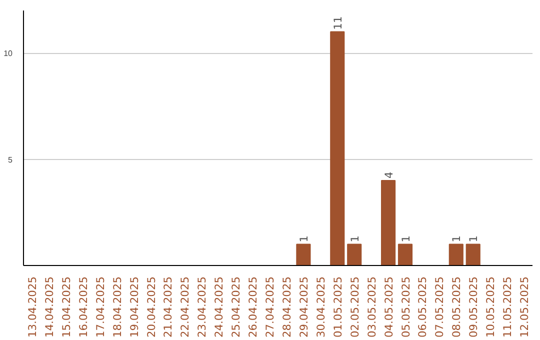 The height and width of the screenshot is (340, 540). I want to click on x-tick-label: 08.05.2025, so click(457, 307).